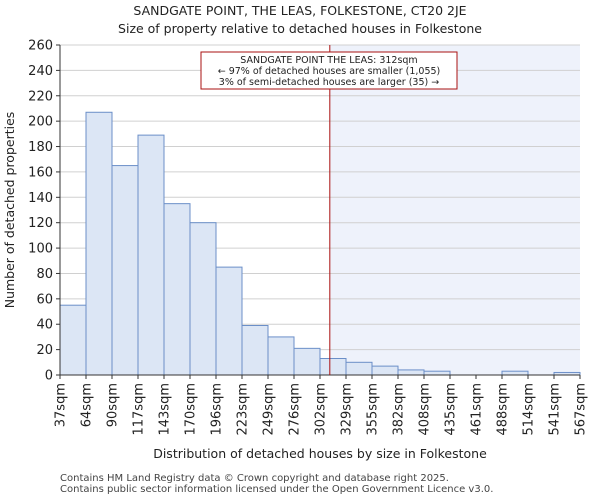  What do you see at coordinates (73, 340) in the screenshot?
I see `bar-37sqm` at bounding box center [73, 340].